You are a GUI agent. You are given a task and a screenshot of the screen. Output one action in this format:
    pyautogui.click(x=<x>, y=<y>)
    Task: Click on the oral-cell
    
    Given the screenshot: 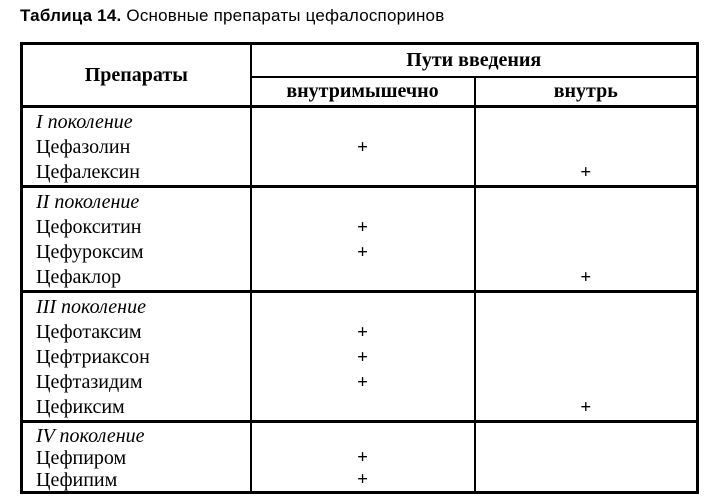 What is the action you would take?
    pyautogui.click(x=586, y=457)
    